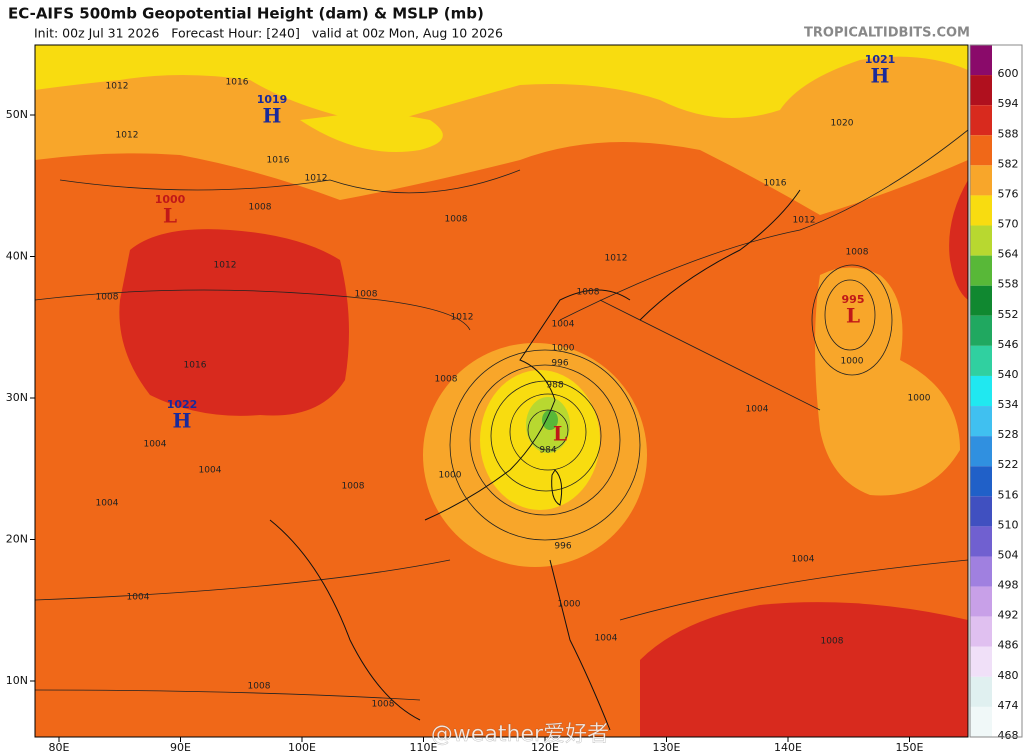  I want to click on colorbar-label: 522, so click(1008, 464).